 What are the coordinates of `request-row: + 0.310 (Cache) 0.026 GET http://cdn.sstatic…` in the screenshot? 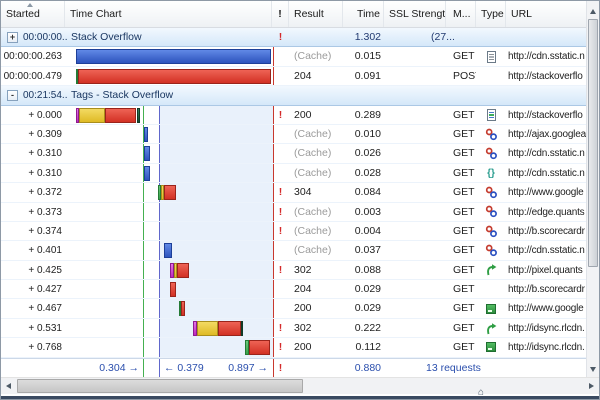 It's located at (293, 154).